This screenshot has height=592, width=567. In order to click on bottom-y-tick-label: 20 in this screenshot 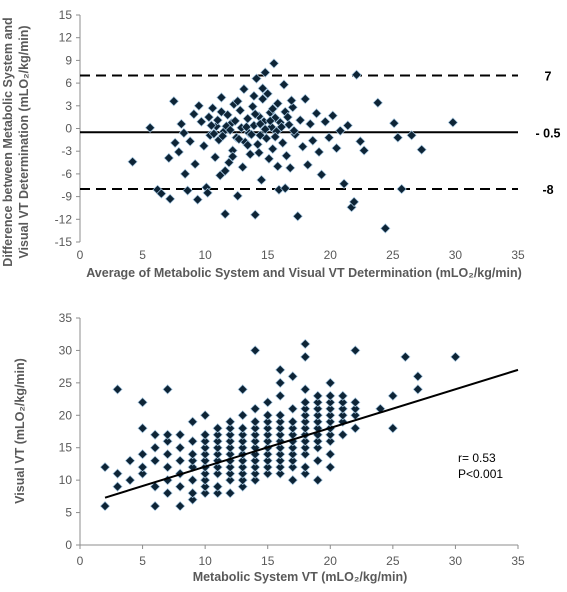, I will do `click(66, 415)`.